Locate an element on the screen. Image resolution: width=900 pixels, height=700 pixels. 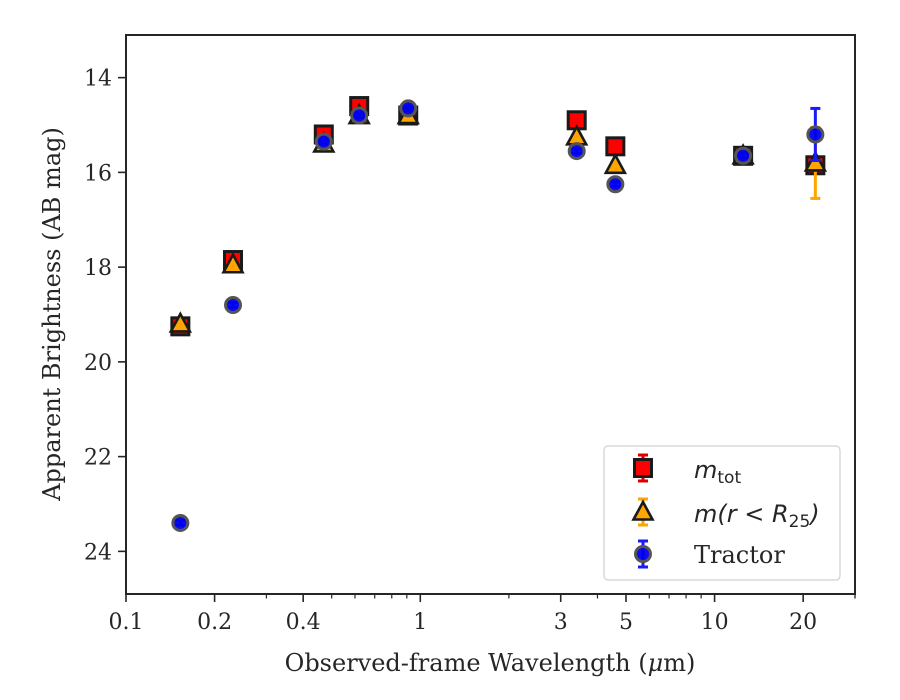
x-tick-label: 0.2 is located at coordinates (214, 622).